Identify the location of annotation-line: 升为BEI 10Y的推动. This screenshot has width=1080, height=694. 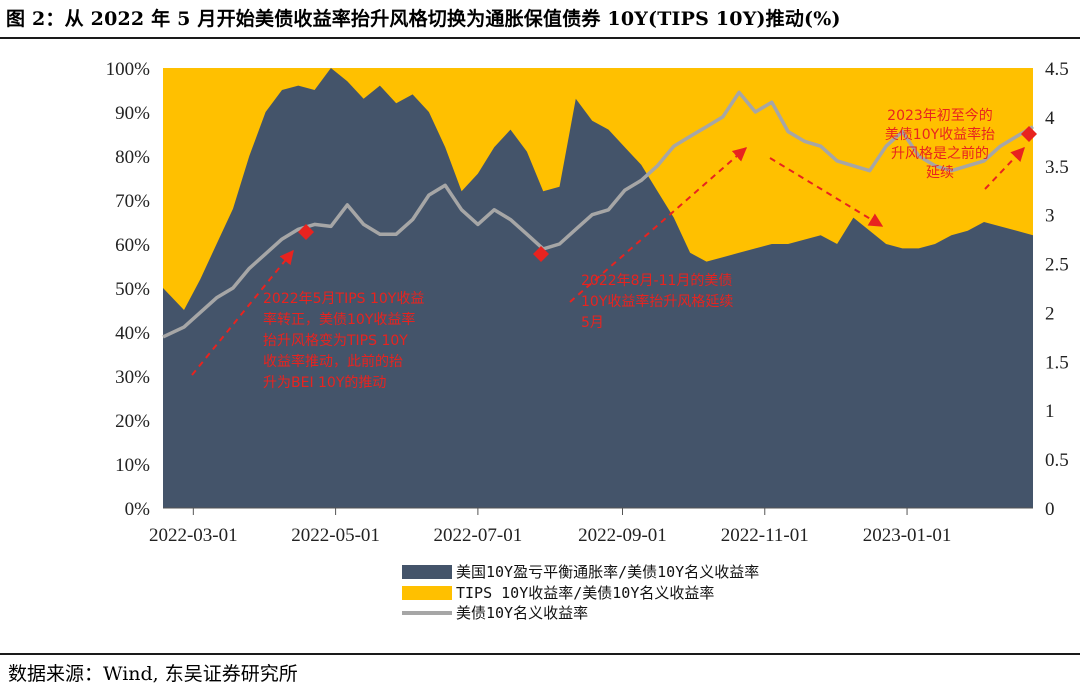
(324, 383).